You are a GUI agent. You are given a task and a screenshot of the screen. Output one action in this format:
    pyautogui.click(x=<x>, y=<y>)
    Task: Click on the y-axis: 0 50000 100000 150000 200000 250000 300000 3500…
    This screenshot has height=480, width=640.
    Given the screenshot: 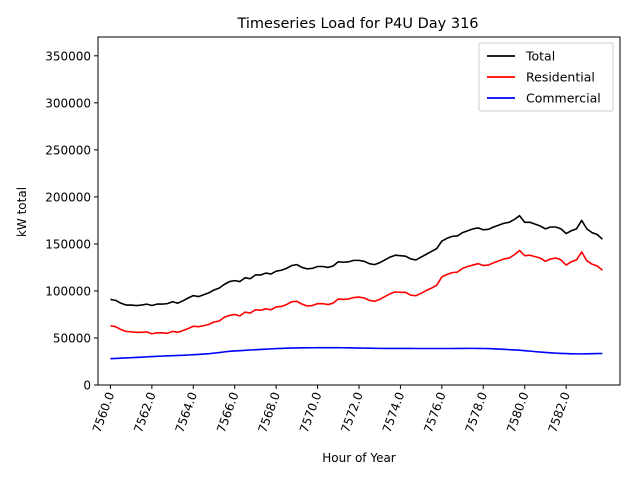 What is the action you would take?
    pyautogui.click(x=71, y=221)
    